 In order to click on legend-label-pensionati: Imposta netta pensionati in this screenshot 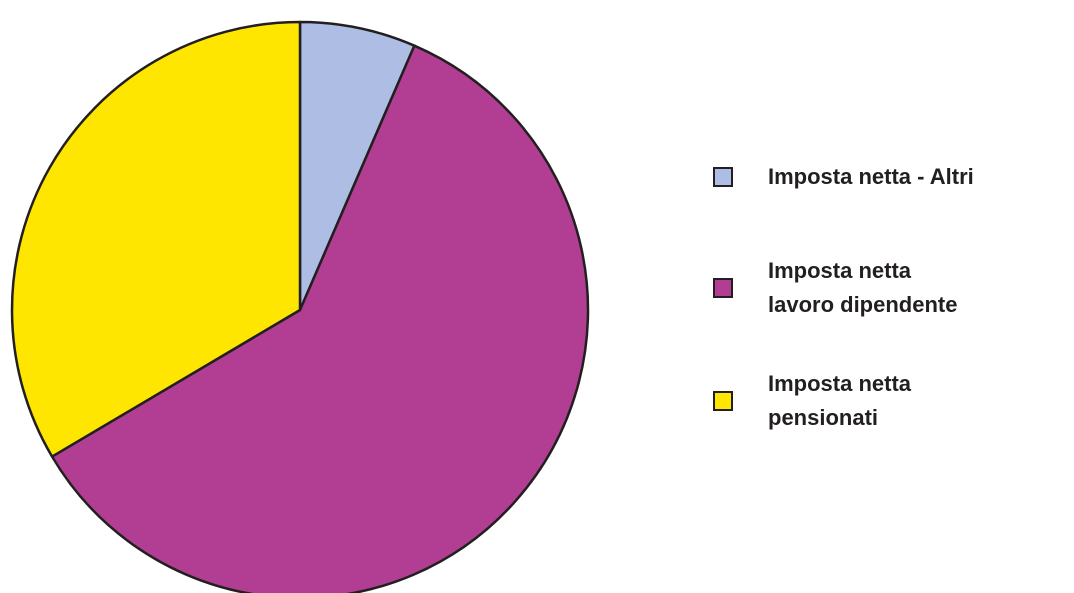, I will do `click(840, 400)`.